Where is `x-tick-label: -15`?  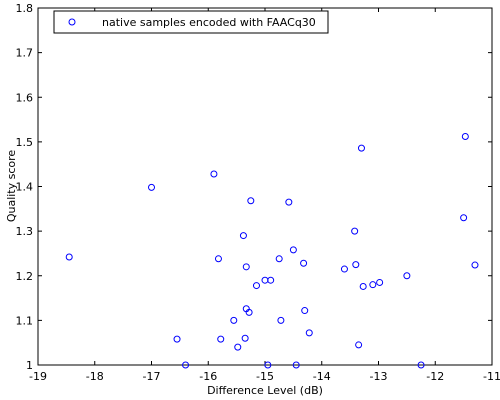
x-tick-label: -15 is located at coordinates (265, 376).